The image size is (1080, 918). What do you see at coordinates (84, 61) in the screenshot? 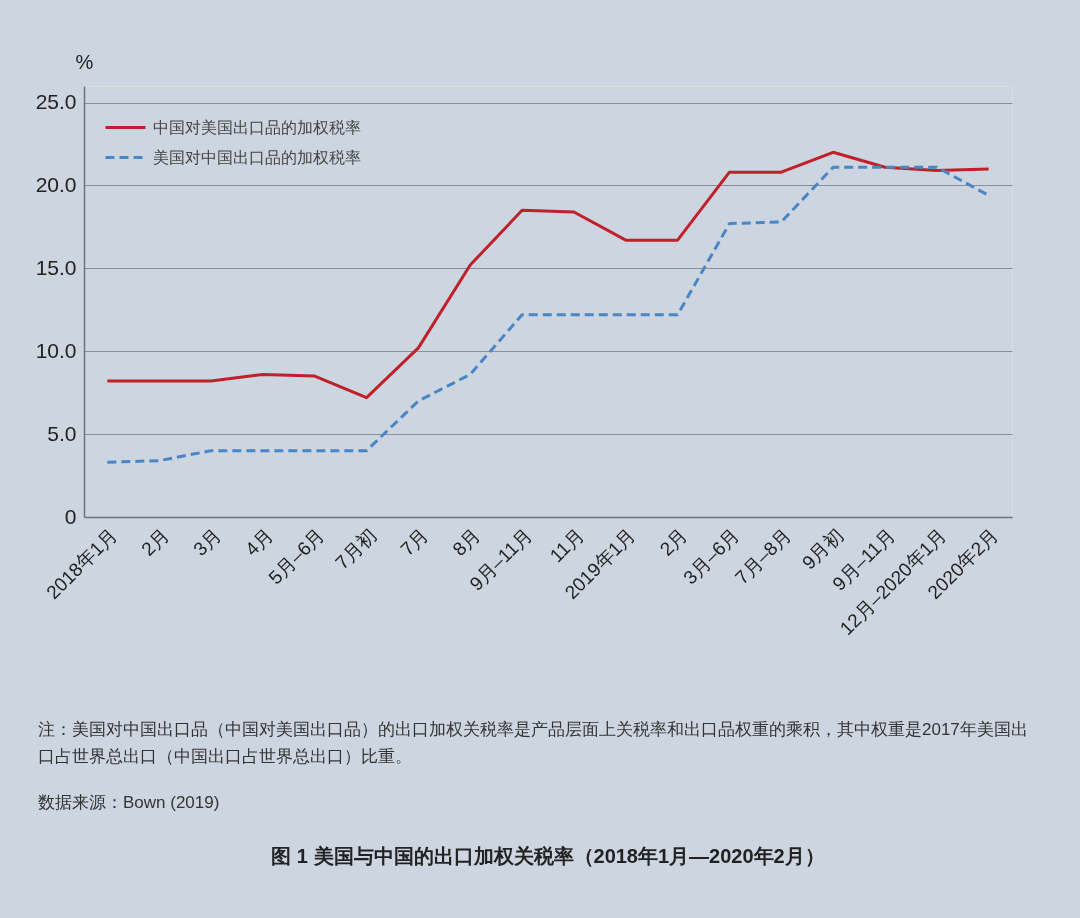
I see `y-axis-title: %` at bounding box center [84, 61].